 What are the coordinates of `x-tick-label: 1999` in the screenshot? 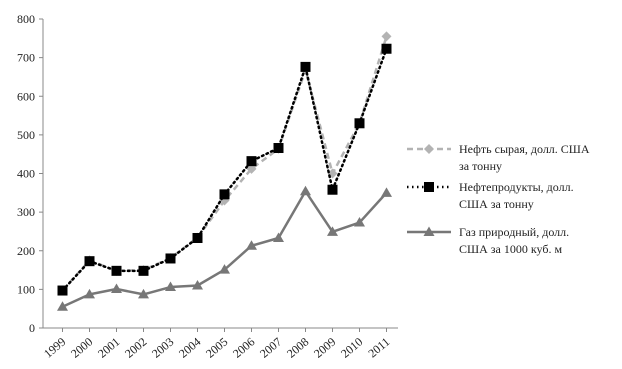 It's located at (54, 348).